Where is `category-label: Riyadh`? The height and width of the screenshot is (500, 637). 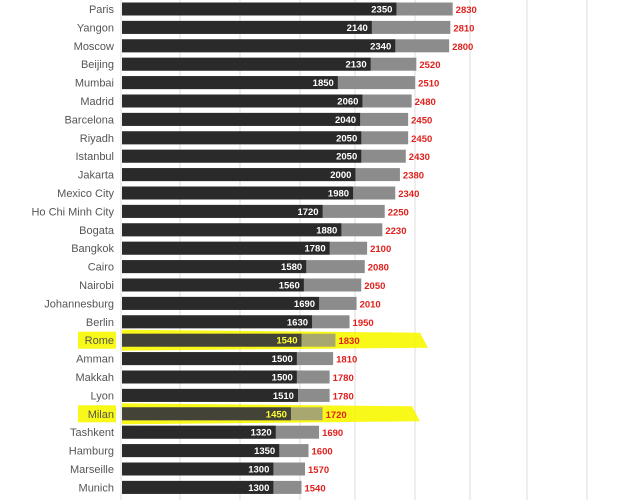 category-label: Riyadh is located at coordinates (97, 139).